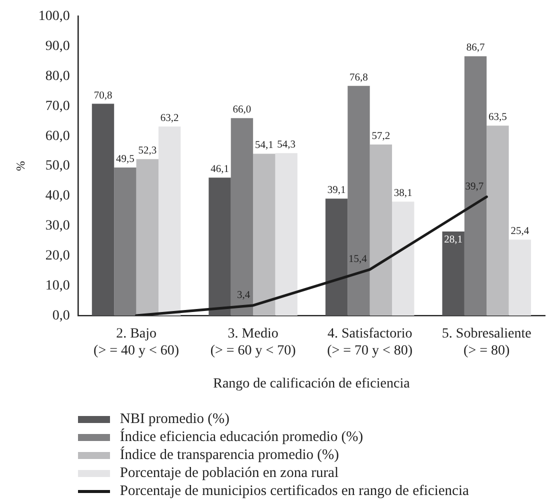 Image resolution: width=555 pixels, height=503 pixels. What do you see at coordinates (312, 384) in the screenshot?
I see `x-axis-title: Rango de calificación de eficiencia` at bounding box center [312, 384].